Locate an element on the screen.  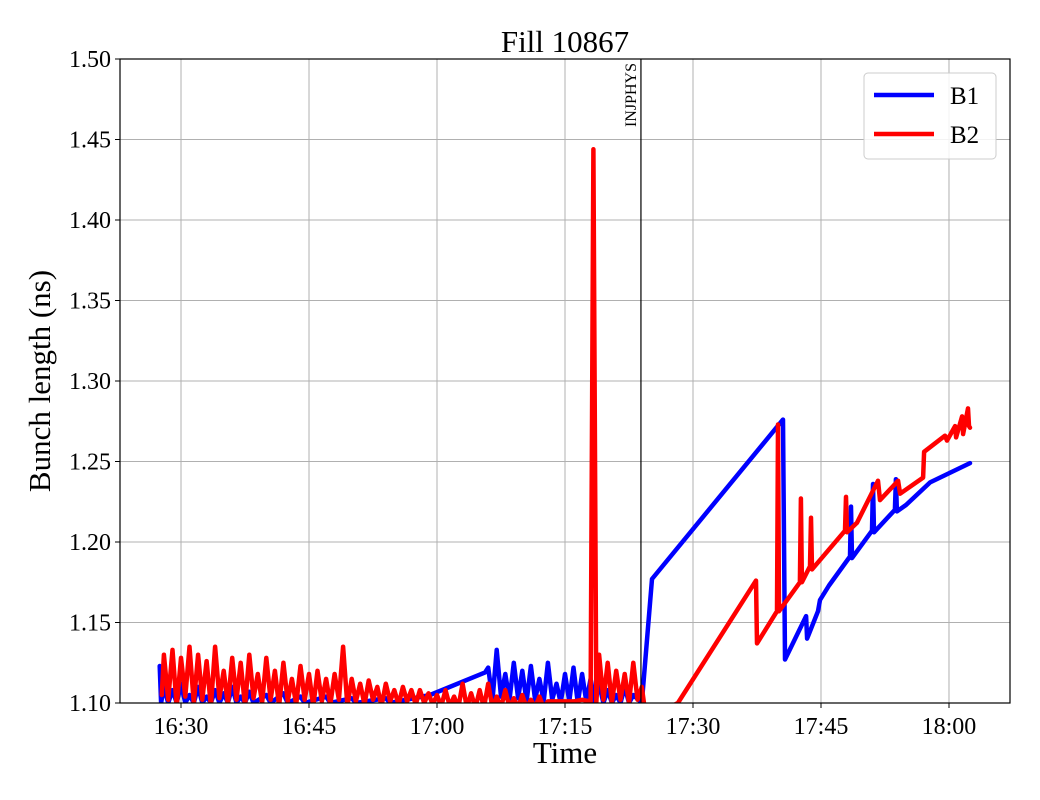
x-tick-label: 18:00 is located at coordinates (949, 727).